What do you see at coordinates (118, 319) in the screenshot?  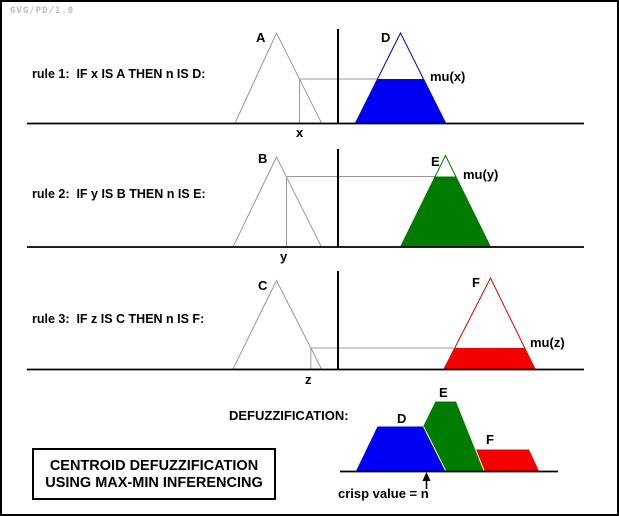 I see `rule-3-label: rule 3: IF z IS C THEN n IS F:` at bounding box center [118, 319].